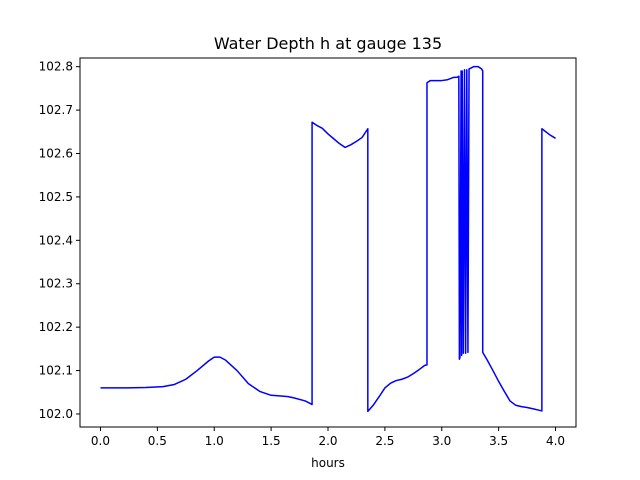  I want to click on y-tick-label: 102.0, so click(56, 414).